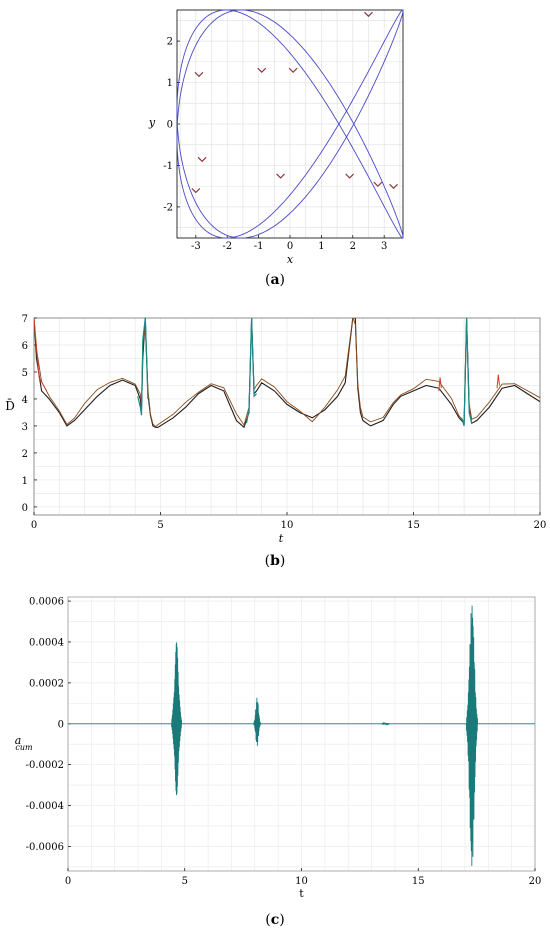  I want to click on y-tick-label: -1, so click(168, 166).